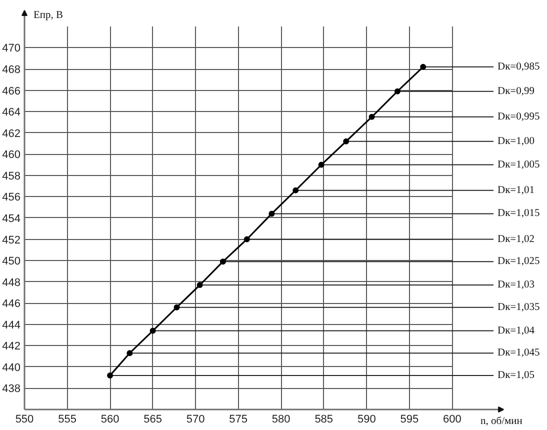  I want to click on annotation: Dк=1,04, so click(517, 330).